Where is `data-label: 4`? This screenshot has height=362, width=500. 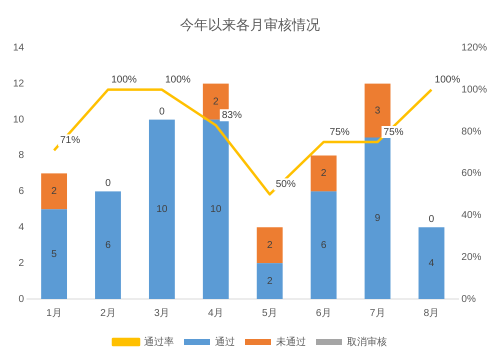 data-label: 4 is located at coordinates (431, 263).